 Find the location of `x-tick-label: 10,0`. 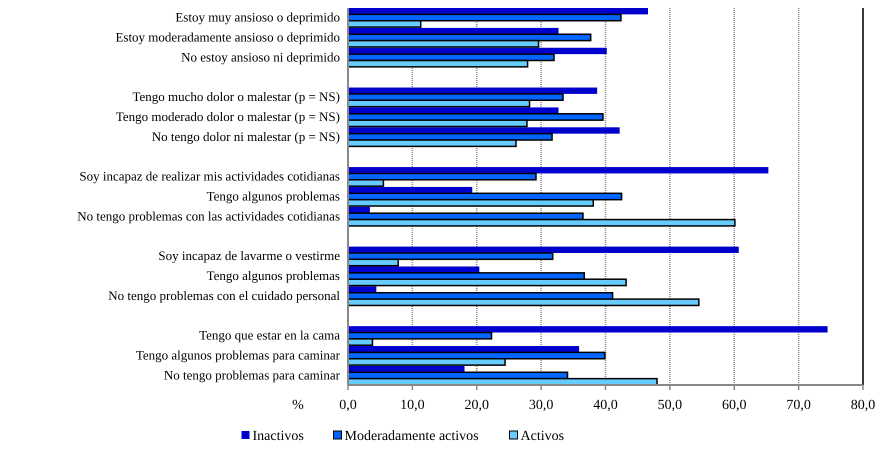

x-tick-label: 10,0 is located at coordinates (412, 405).